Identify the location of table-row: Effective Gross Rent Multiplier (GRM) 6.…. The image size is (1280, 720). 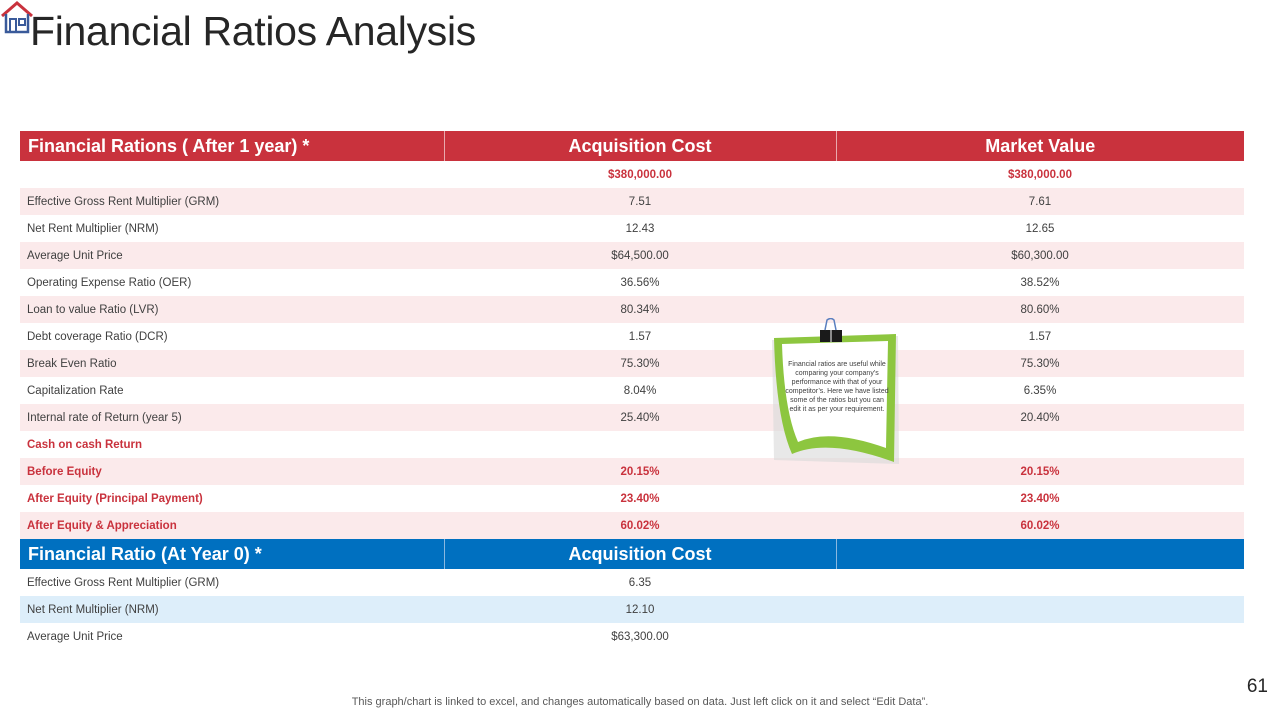
(632, 582).